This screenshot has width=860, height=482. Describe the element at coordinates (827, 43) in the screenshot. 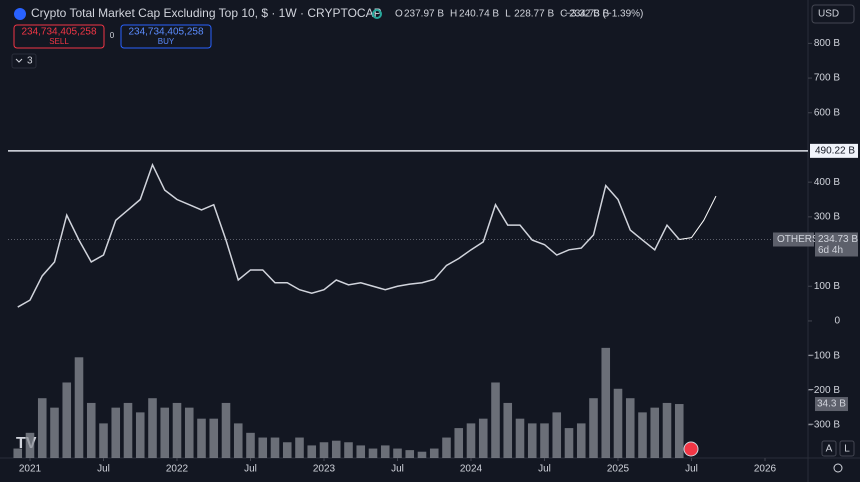

I see `y-tick-label: 800 B` at that location.